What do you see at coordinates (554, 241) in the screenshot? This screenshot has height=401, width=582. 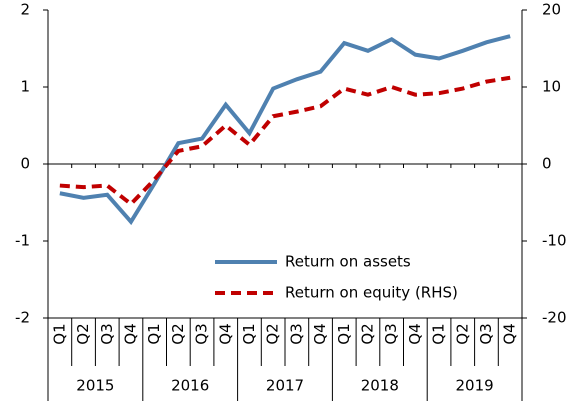 I see `y2-tick-label: -10` at bounding box center [554, 241].